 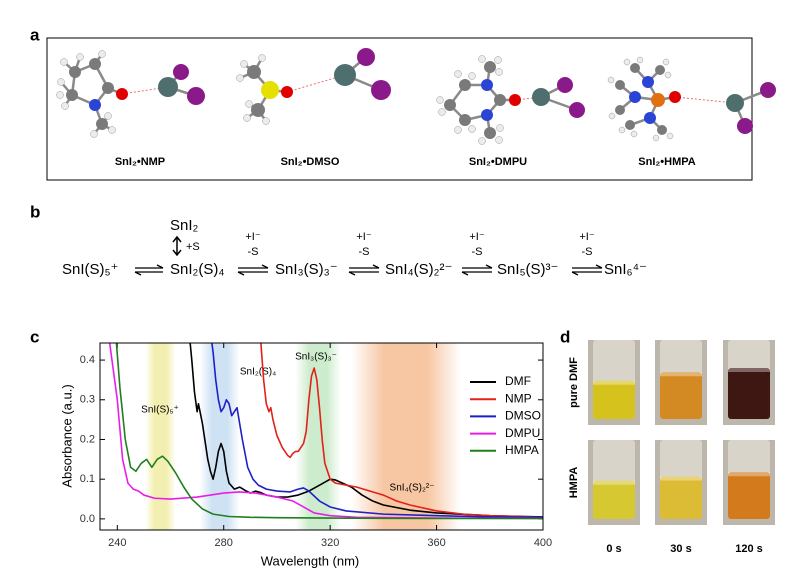 I want to click on x-tick-label: 400, so click(x=543, y=543).